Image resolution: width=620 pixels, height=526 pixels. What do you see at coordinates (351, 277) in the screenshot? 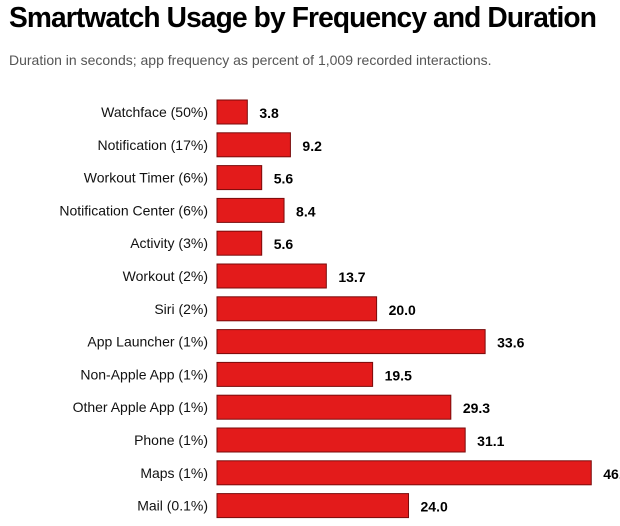
I see `value-label-workout: 13.7` at bounding box center [351, 277].